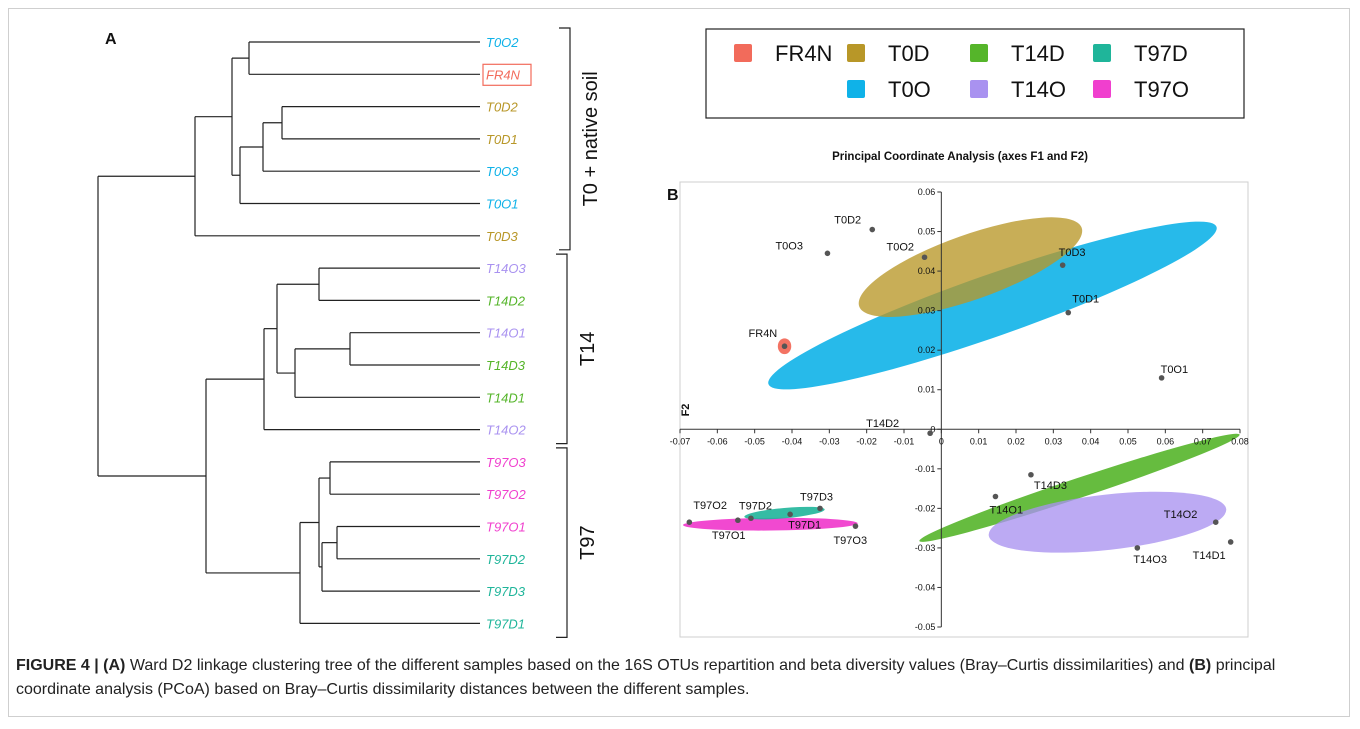 The width and height of the screenshot is (1360, 729). Describe the element at coordinates (502, 171) in the screenshot. I see `leaf-label: T0O3` at that location.